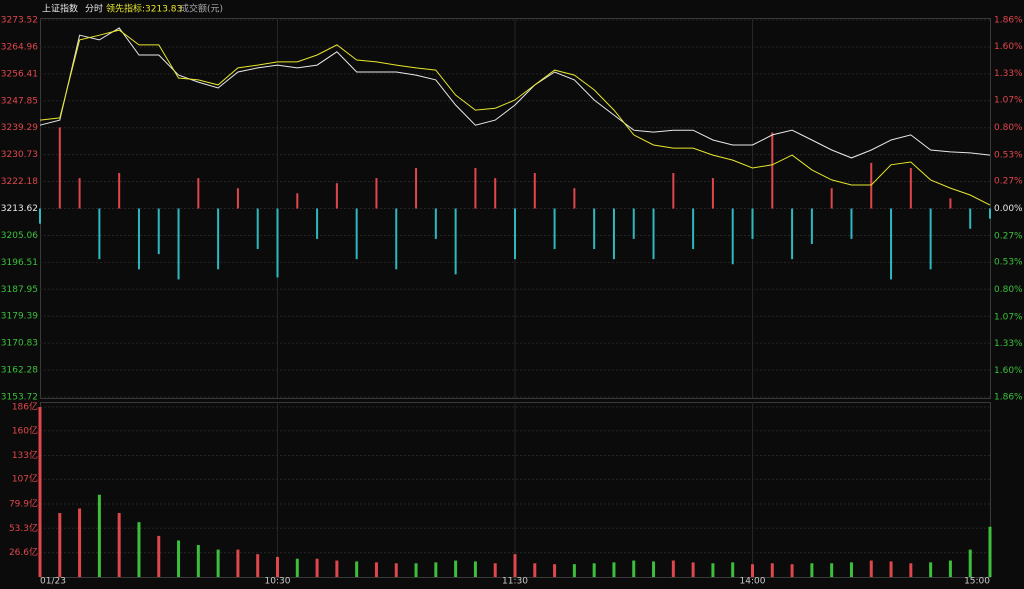  Describe the element at coordinates (25, 430) in the screenshot. I see `y-tick-label: 160亿` at that location.